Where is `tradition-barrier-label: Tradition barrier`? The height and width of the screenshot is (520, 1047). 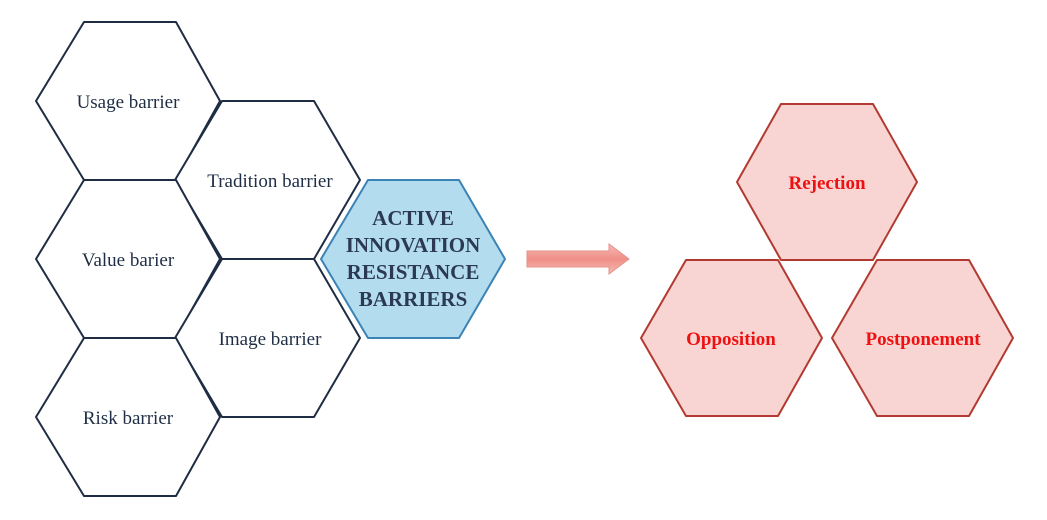 tradition-barrier-label: Tradition barrier is located at coordinates (270, 181).